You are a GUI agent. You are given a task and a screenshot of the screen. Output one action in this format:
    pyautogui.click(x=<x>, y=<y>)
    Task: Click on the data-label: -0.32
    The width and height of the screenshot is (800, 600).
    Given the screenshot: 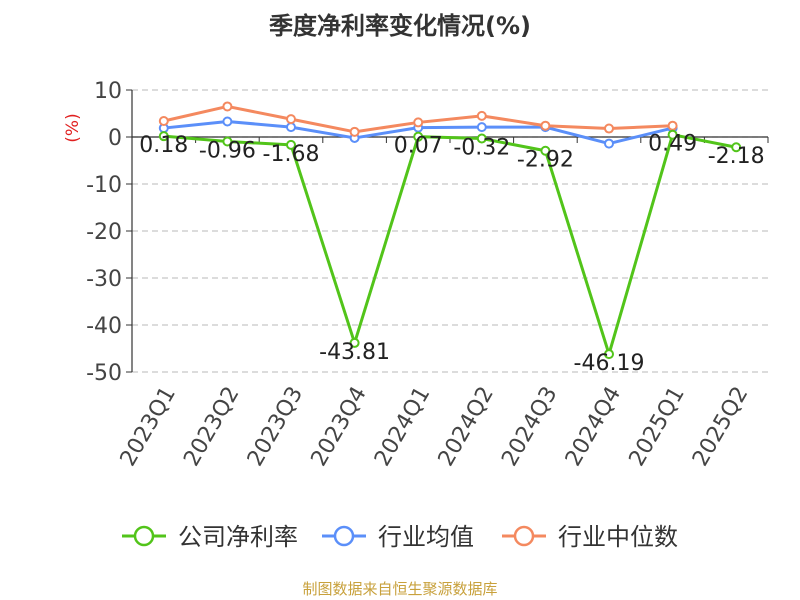 What is the action you would take?
    pyautogui.click(x=481, y=148)
    